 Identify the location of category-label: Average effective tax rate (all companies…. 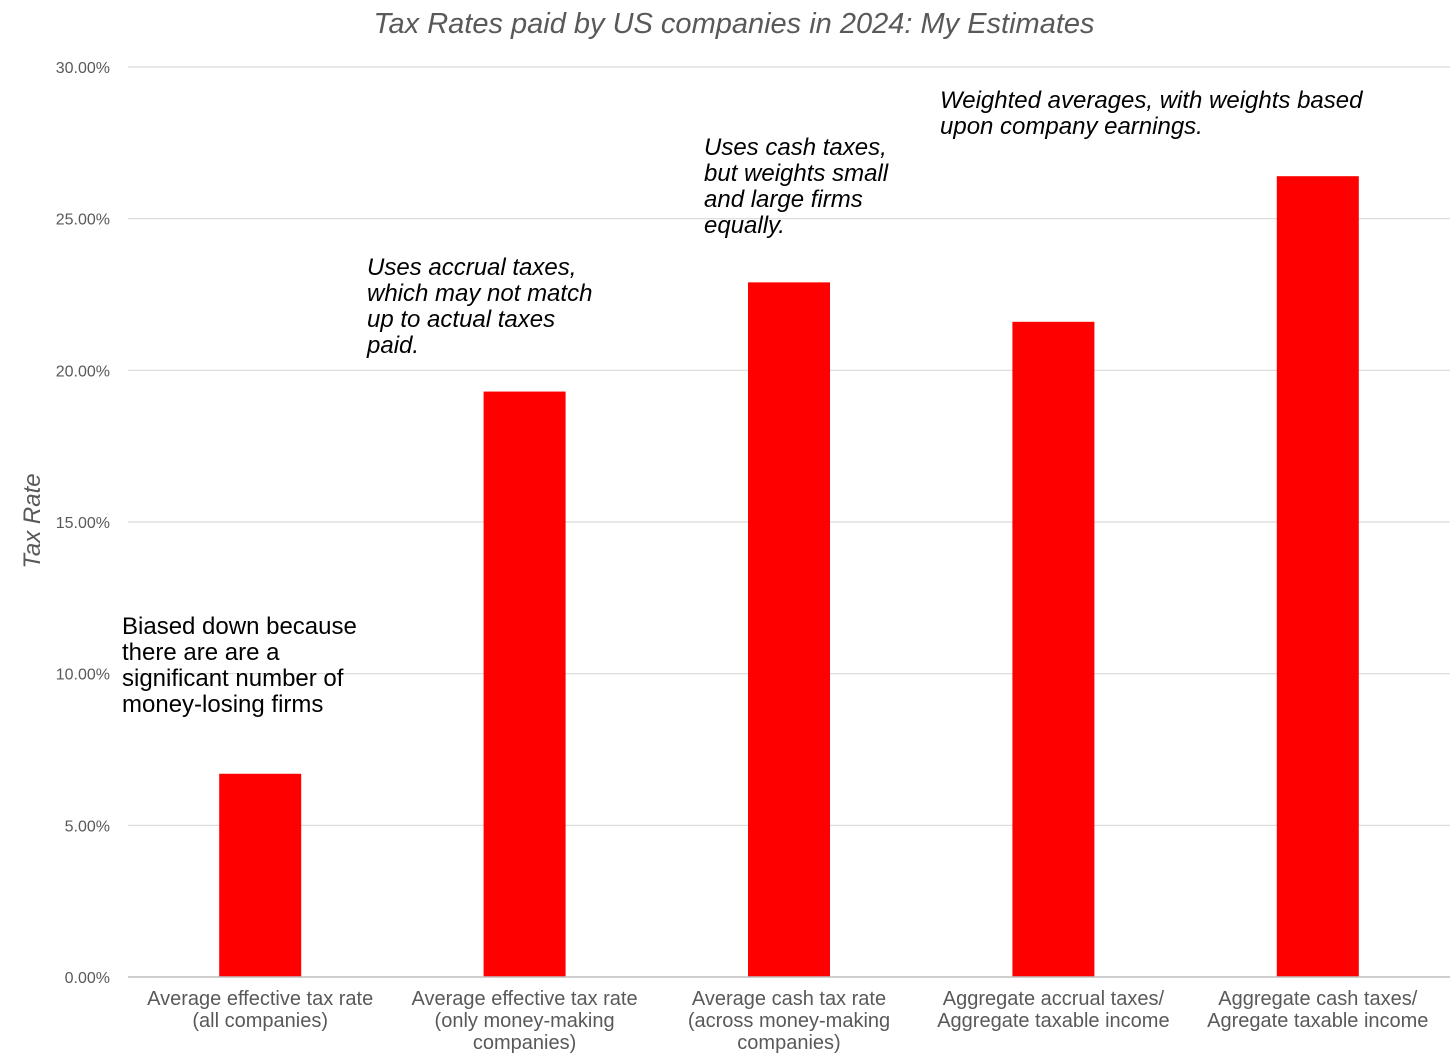
(260, 1010).